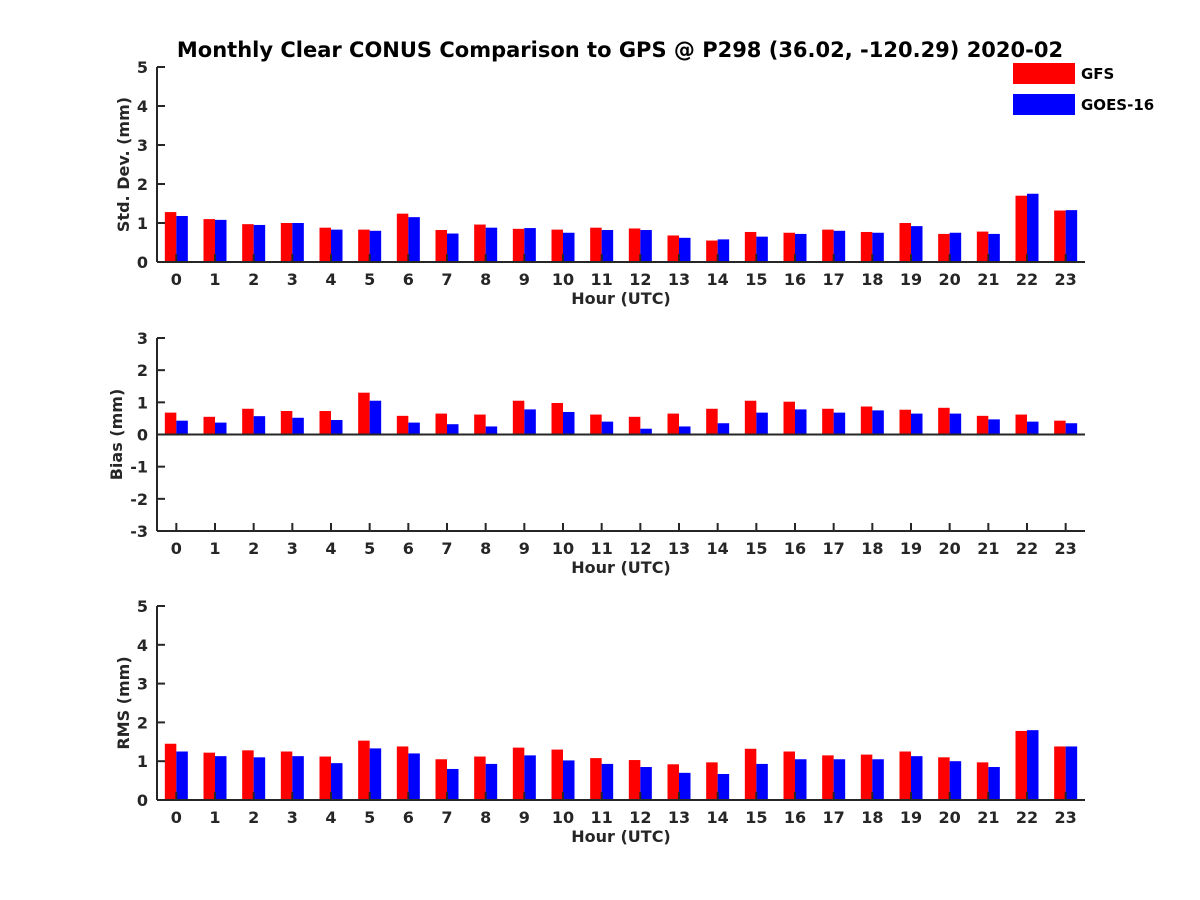 The height and width of the screenshot is (900, 1200). Describe the element at coordinates (142, 606) in the screenshot. I see `y-tick-label: 5` at that location.